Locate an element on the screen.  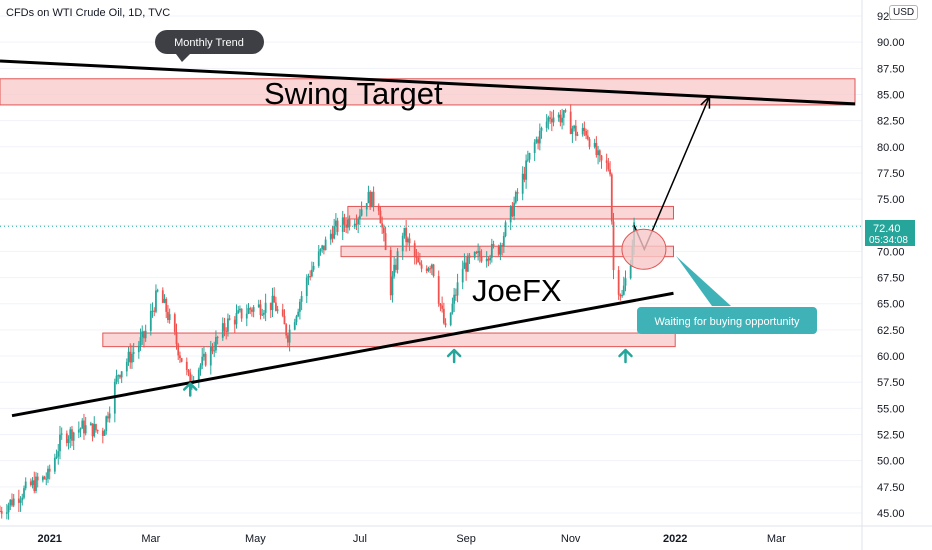
price-tick-label: 85.00 is located at coordinates (891, 95).